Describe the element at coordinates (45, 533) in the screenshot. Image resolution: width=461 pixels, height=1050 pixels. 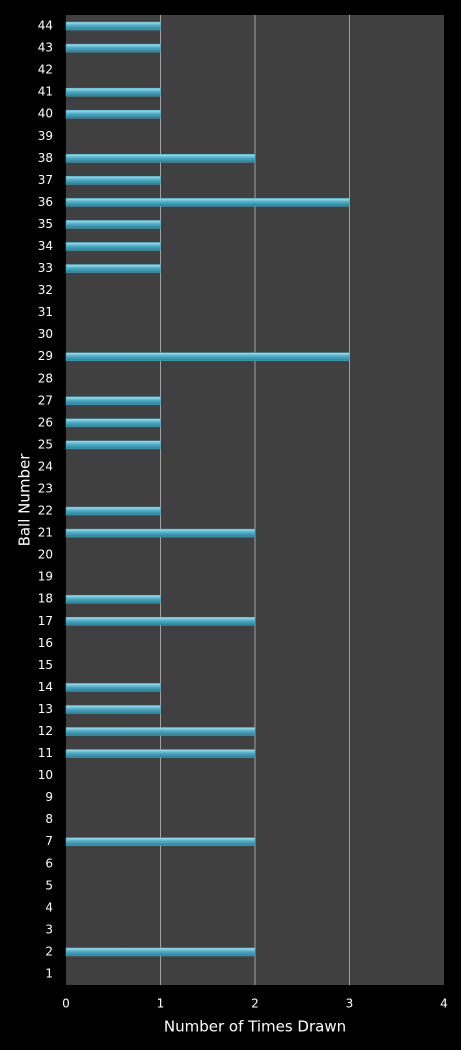
I see `y-tick-label: 21` at that location.